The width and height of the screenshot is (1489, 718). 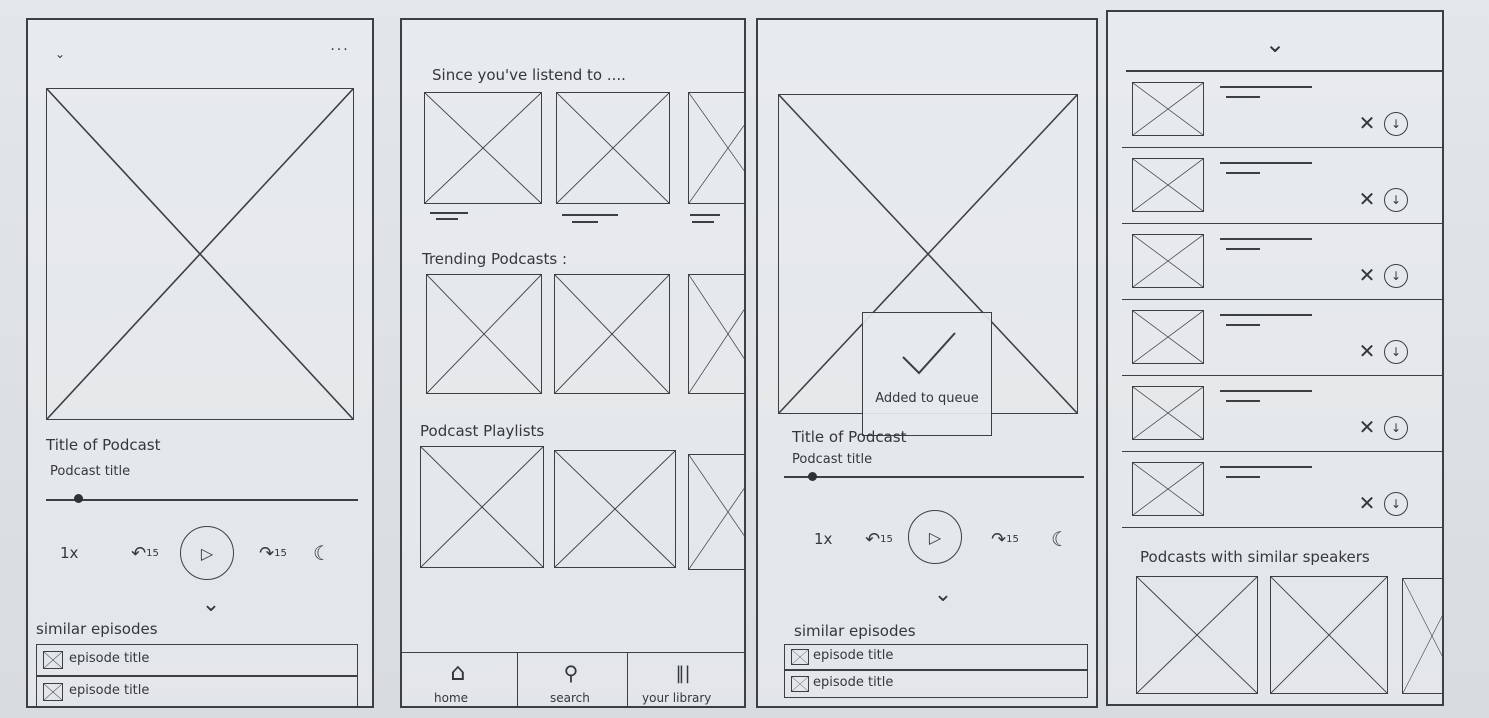 I want to click on checkmark-icon, so click(x=929, y=353).